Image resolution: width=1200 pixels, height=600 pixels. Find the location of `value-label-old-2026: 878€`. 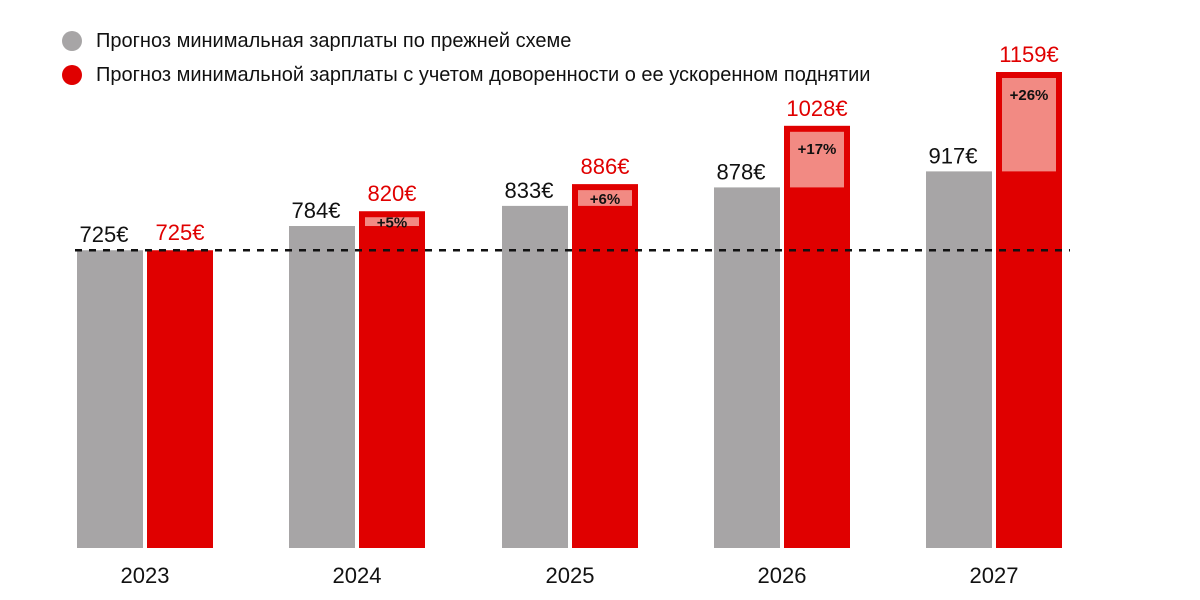

value-label-old-2026: 878€ is located at coordinates (741, 171).